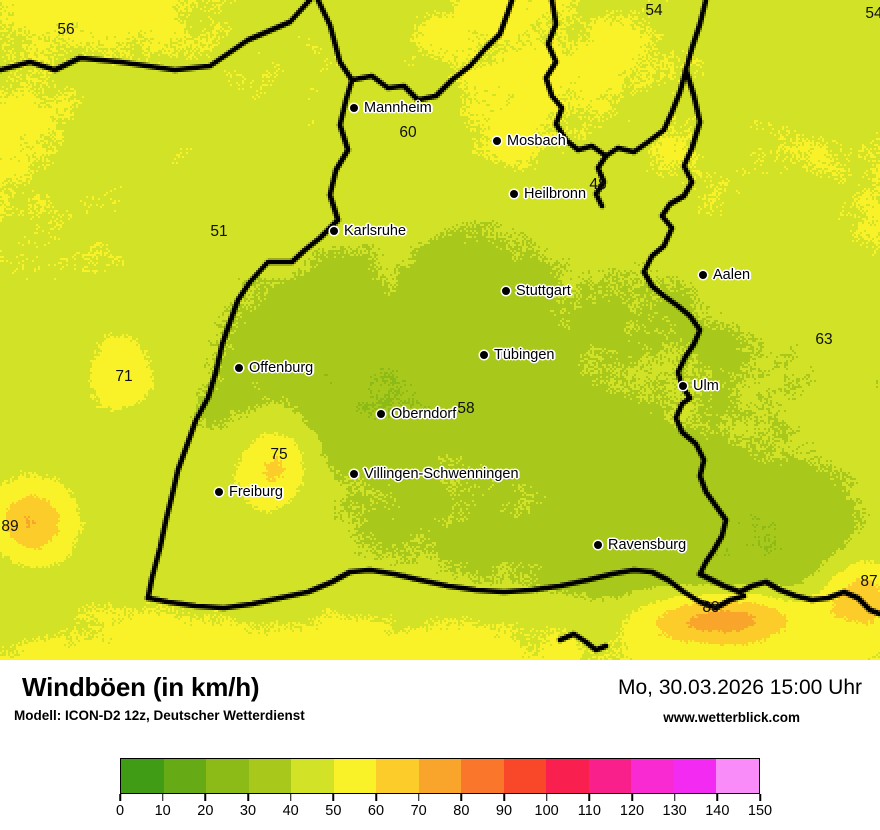 The height and width of the screenshot is (830, 880). I want to click on city-label: Villingen-Schwenningen, so click(441, 474).